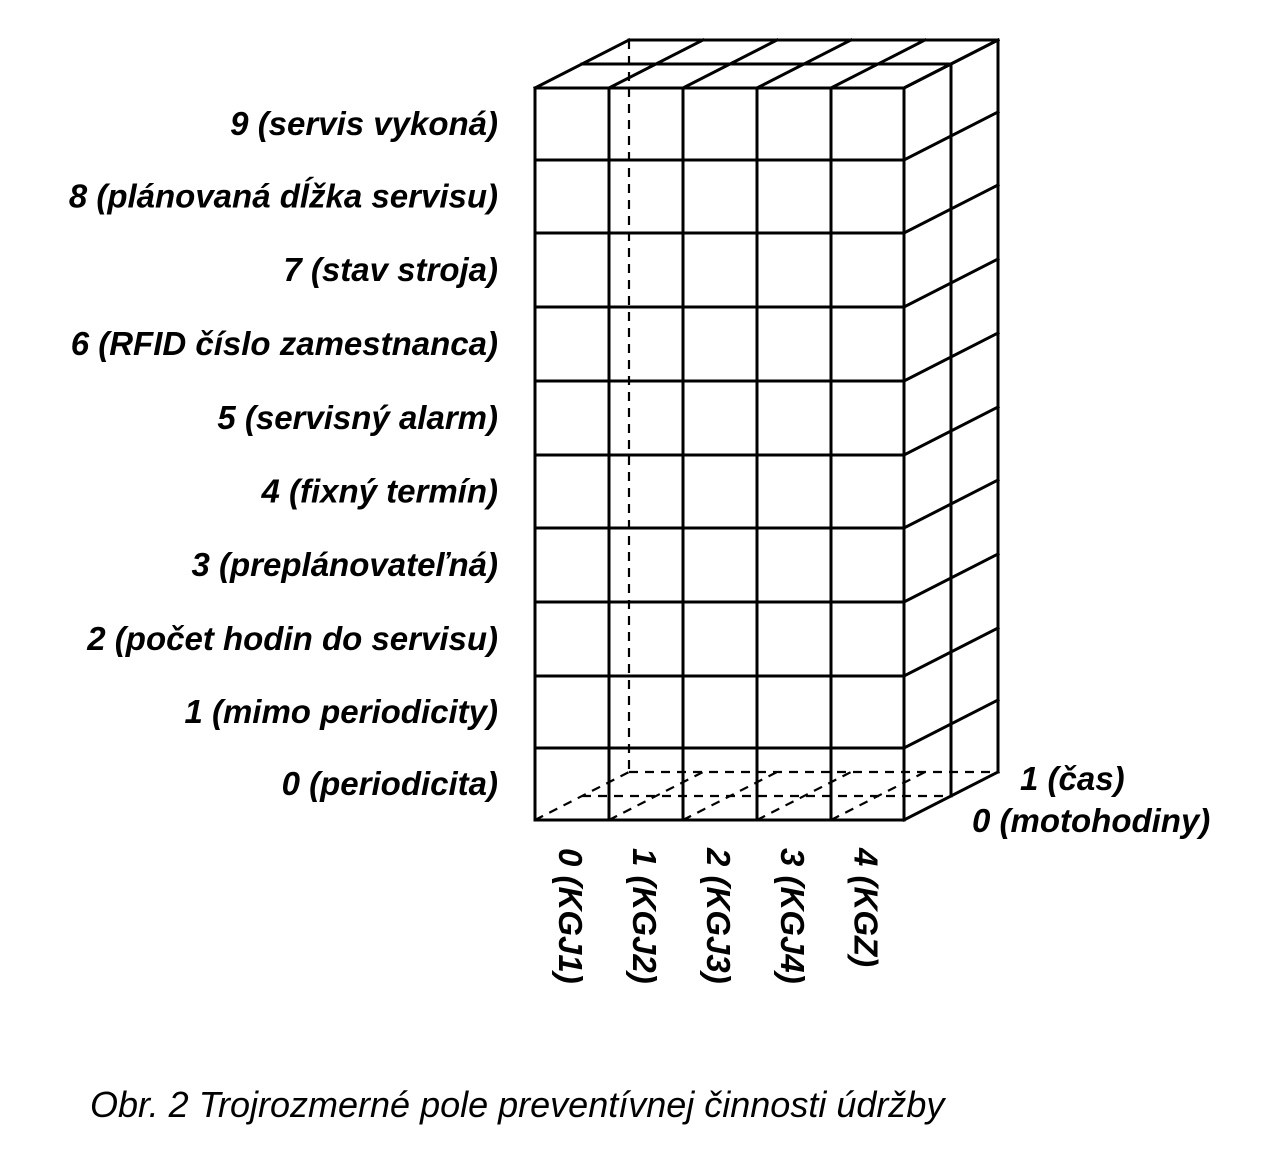 The image size is (1261, 1162). Describe the element at coordinates (364, 123) in the screenshot. I see `row-label: 9 (servis vykoná)` at that location.